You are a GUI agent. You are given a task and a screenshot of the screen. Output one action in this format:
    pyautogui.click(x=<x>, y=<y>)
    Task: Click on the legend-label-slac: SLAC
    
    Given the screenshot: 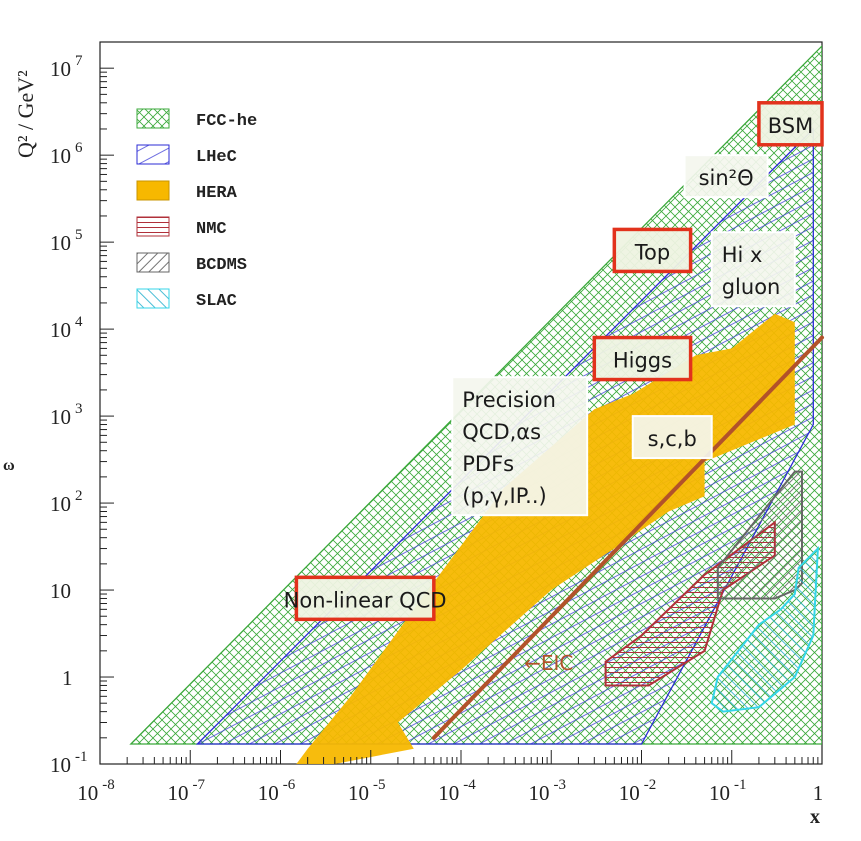 What is the action you would take?
    pyautogui.click(x=216, y=301)
    